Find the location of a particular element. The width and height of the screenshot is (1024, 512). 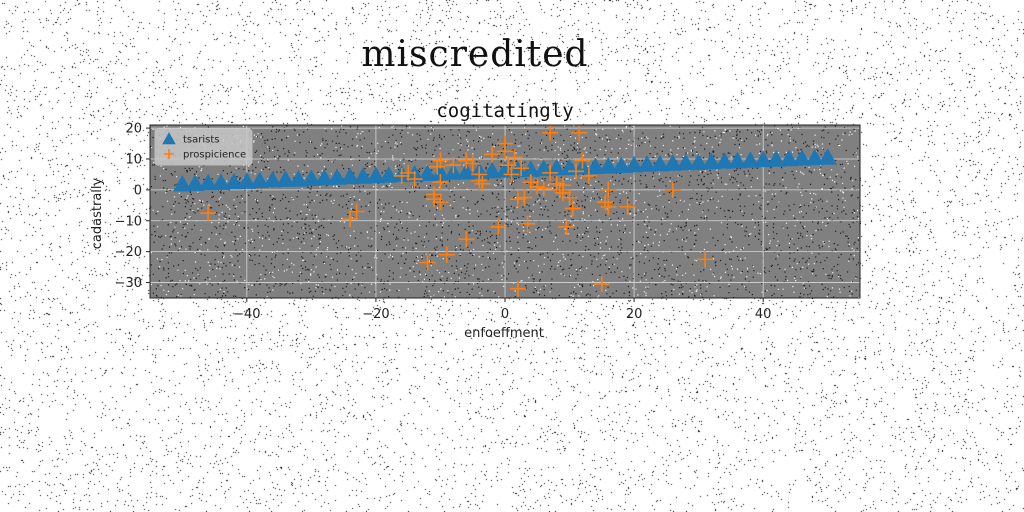

y-axis-ticks: −30 −20 −10 0 10 20 is located at coordinates (132, 206).